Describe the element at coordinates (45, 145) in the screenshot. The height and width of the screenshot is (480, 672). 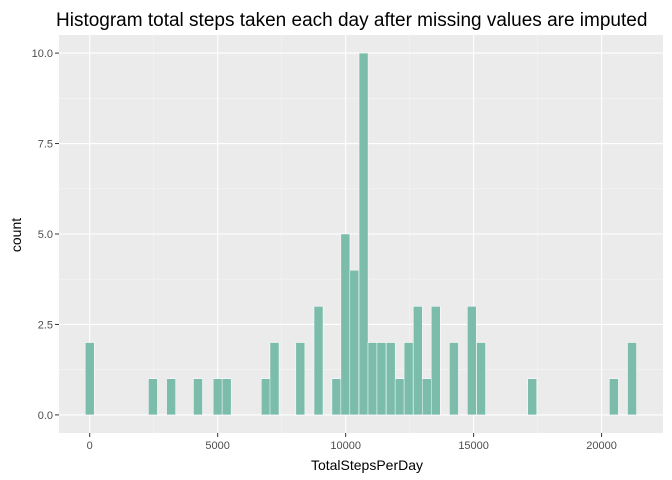
I see `y-tick-label: 7.5` at that location.